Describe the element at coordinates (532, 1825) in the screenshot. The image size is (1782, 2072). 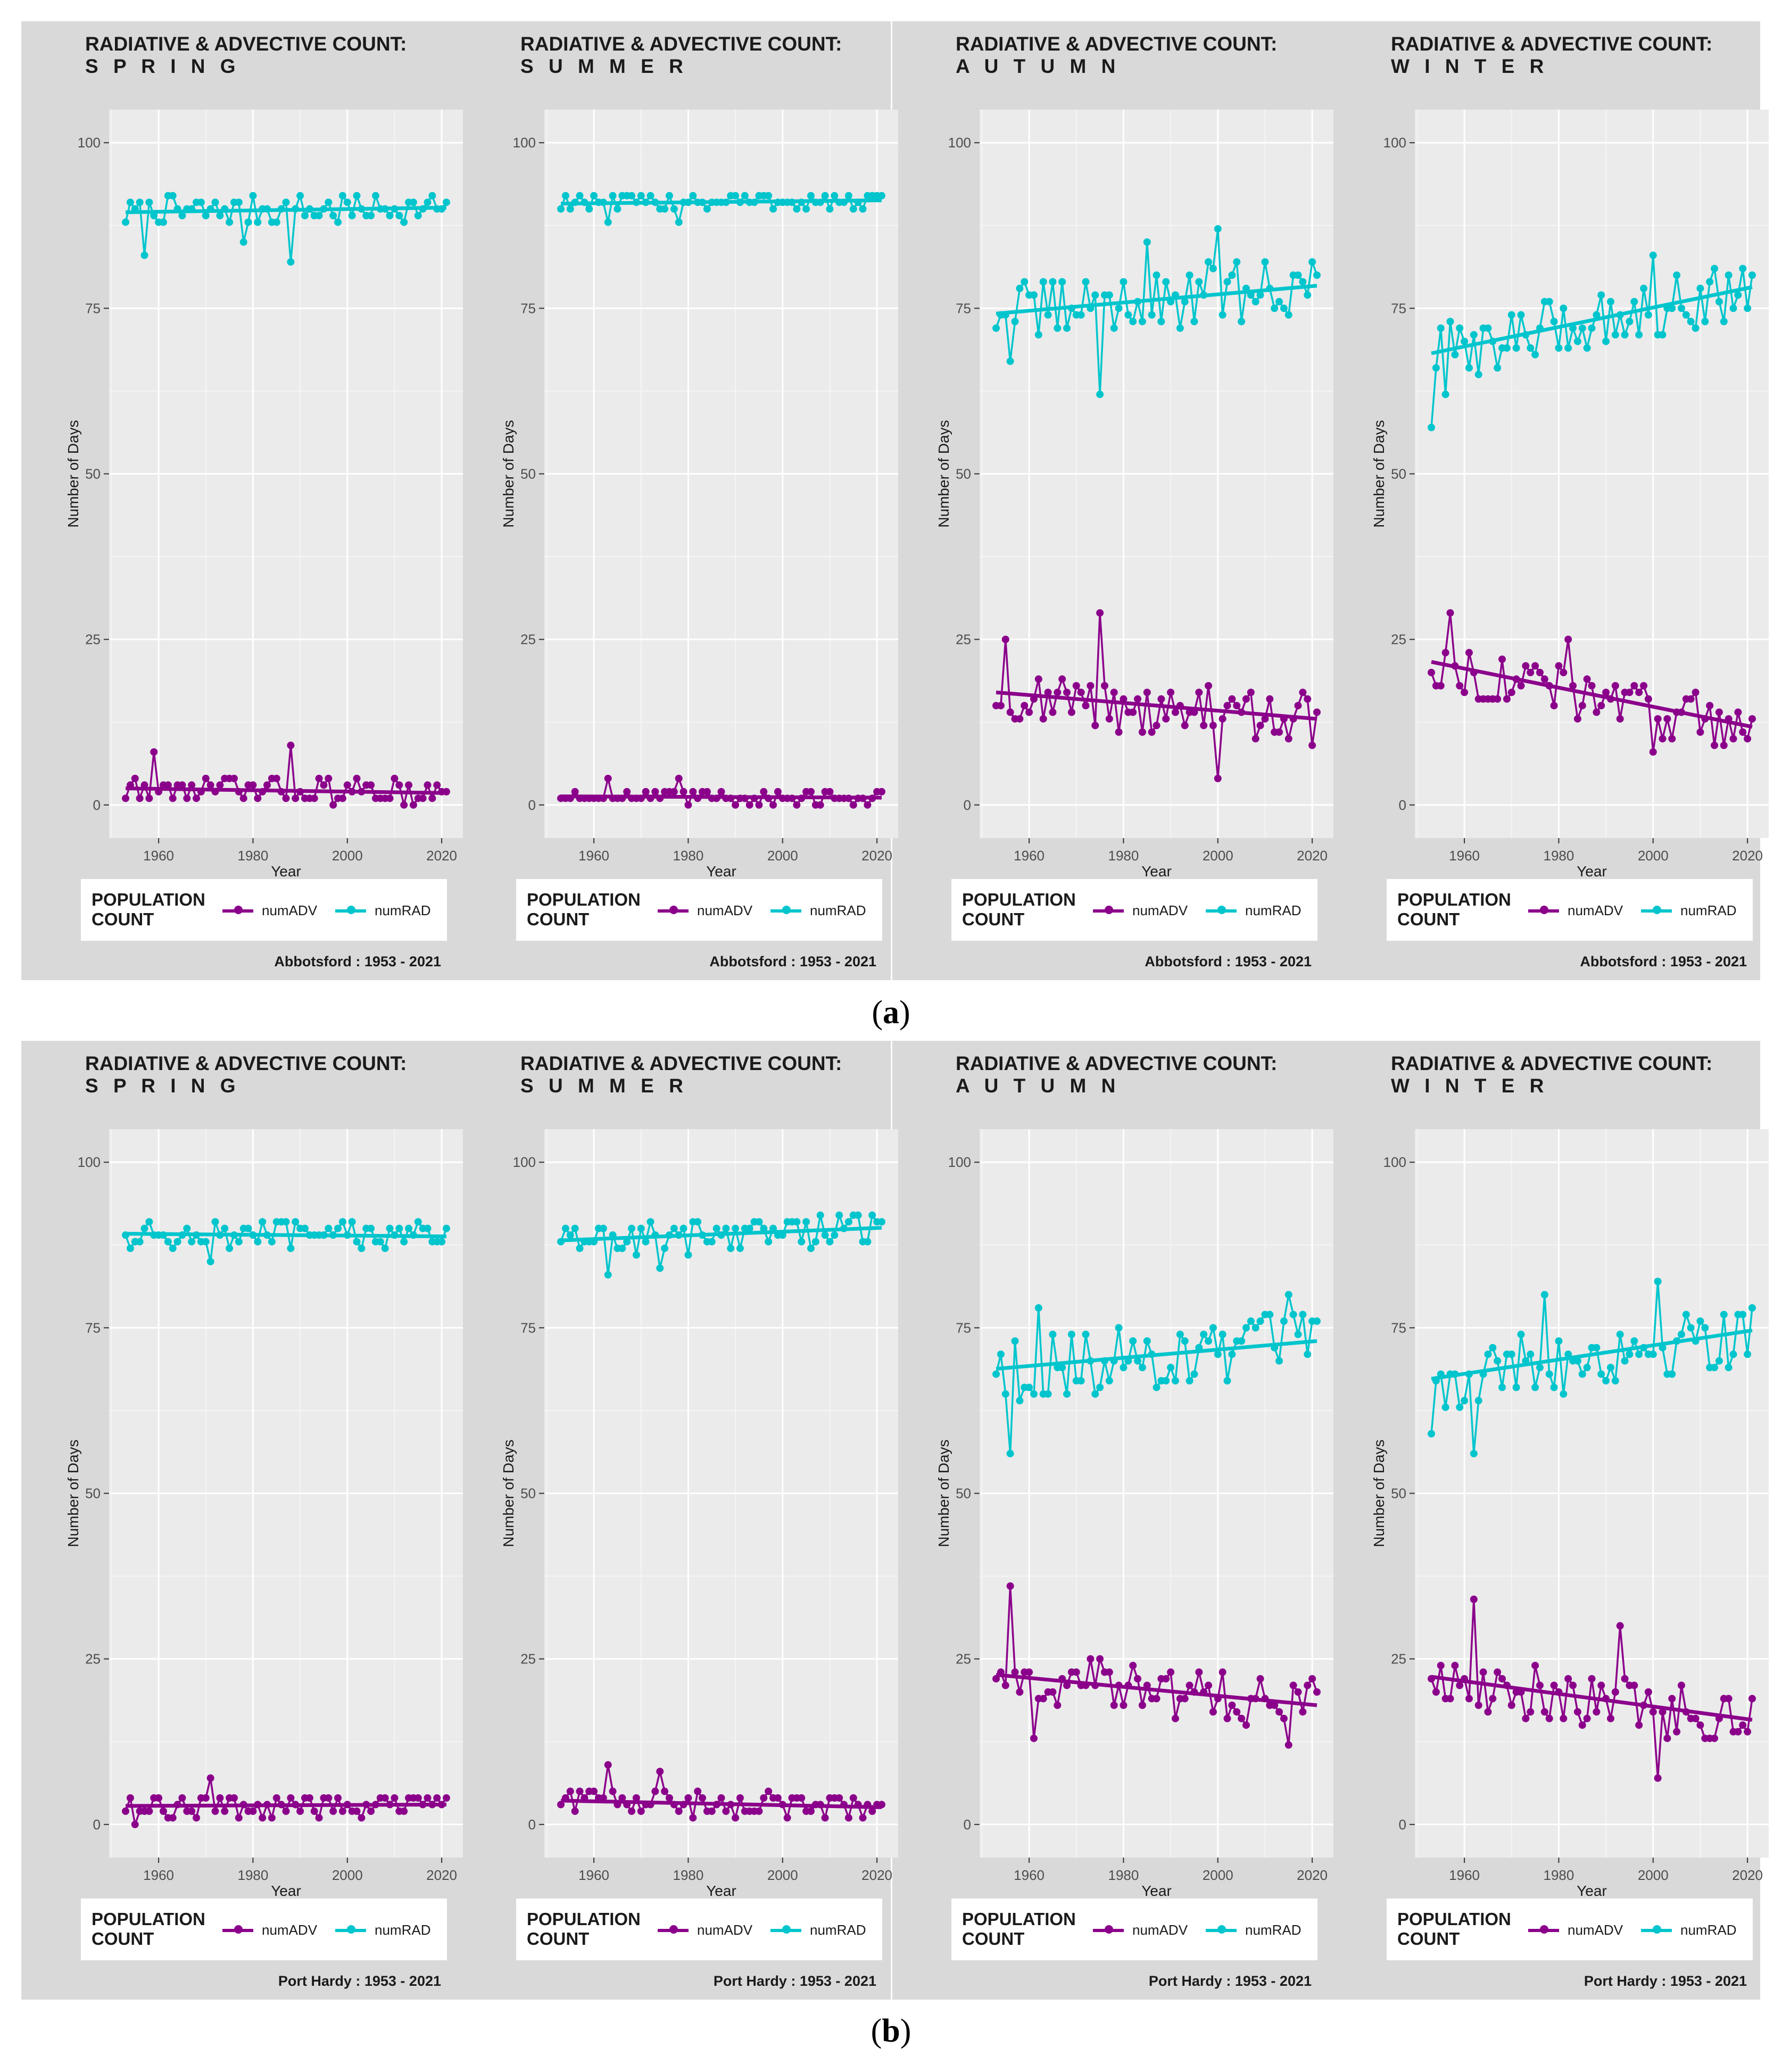
I see `y-tick-label: 0` at that location.